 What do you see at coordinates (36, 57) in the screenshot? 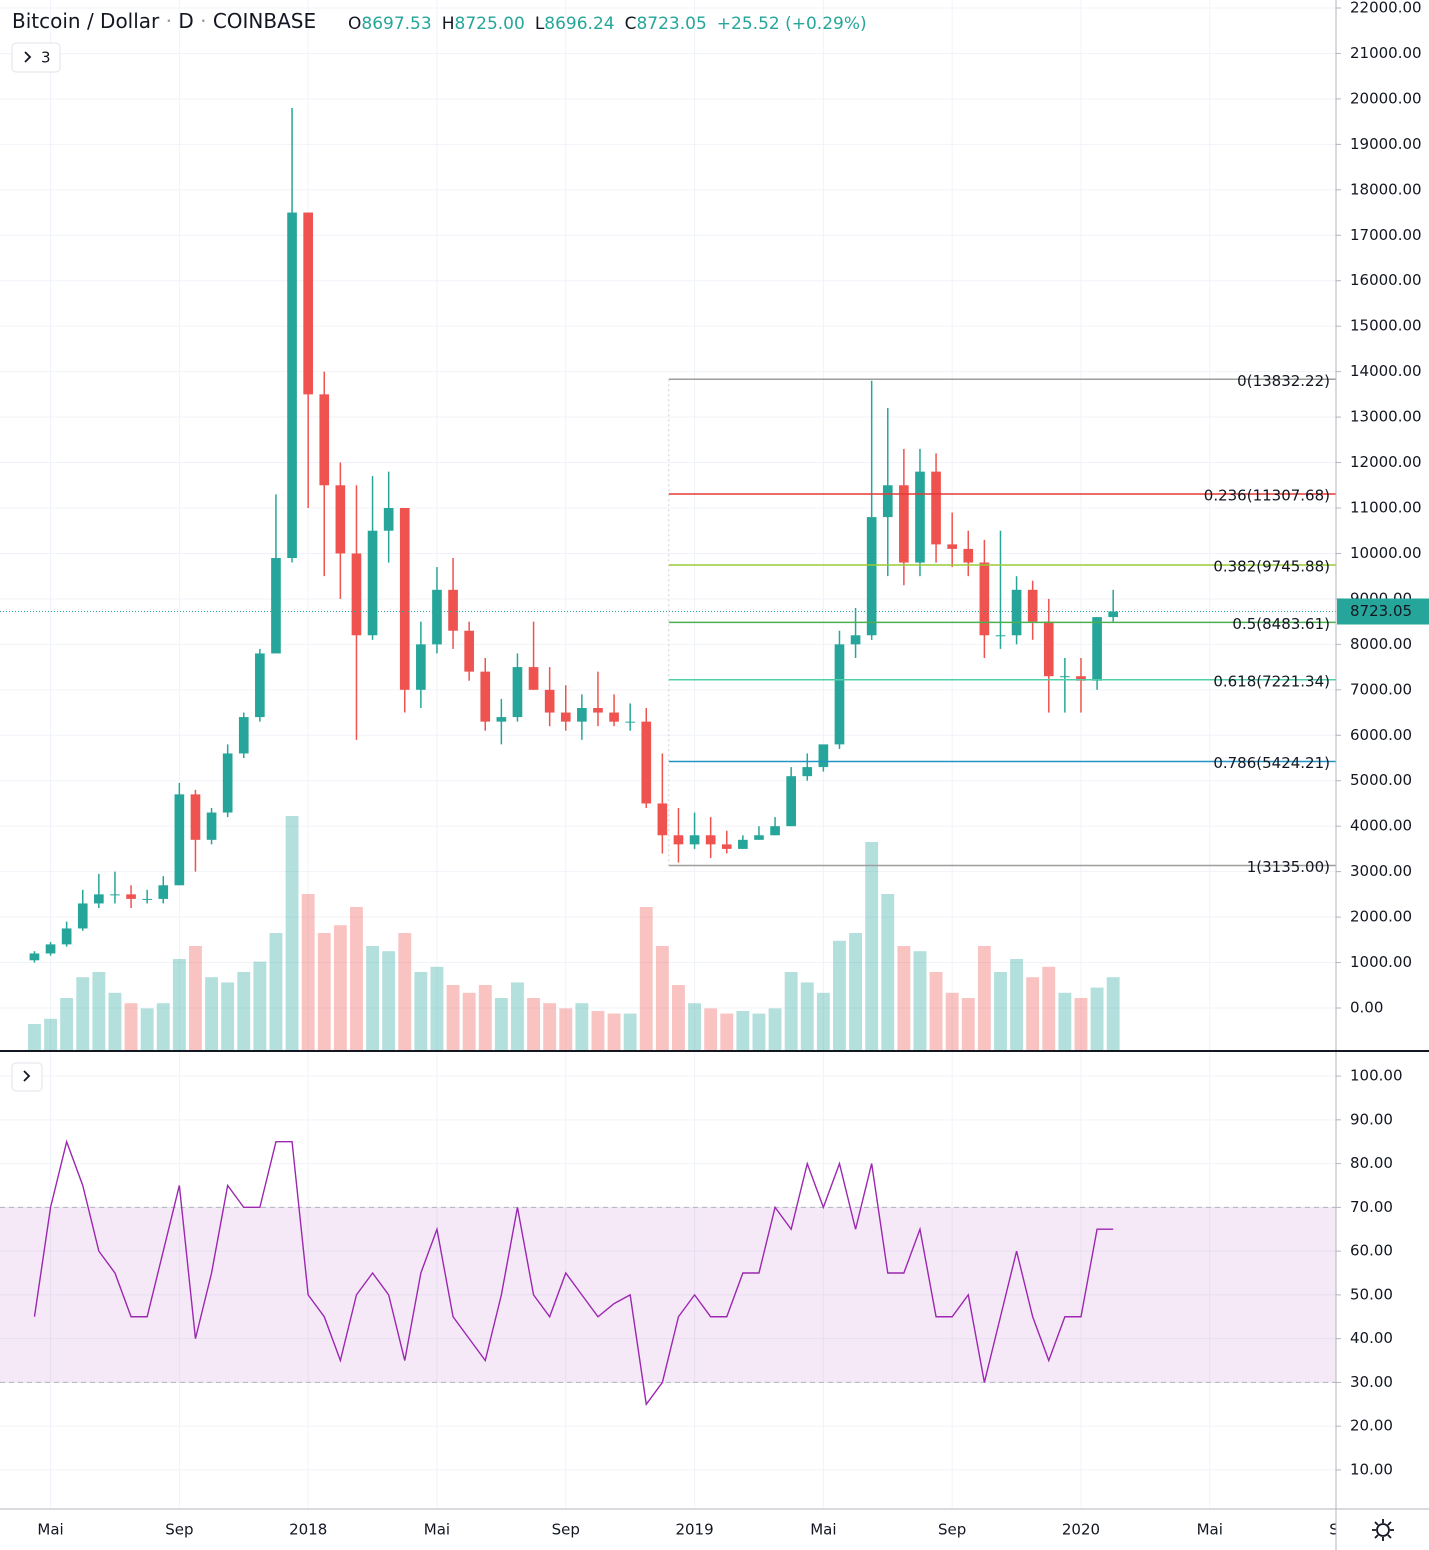
I see `indicators-button: 3` at bounding box center [36, 57].